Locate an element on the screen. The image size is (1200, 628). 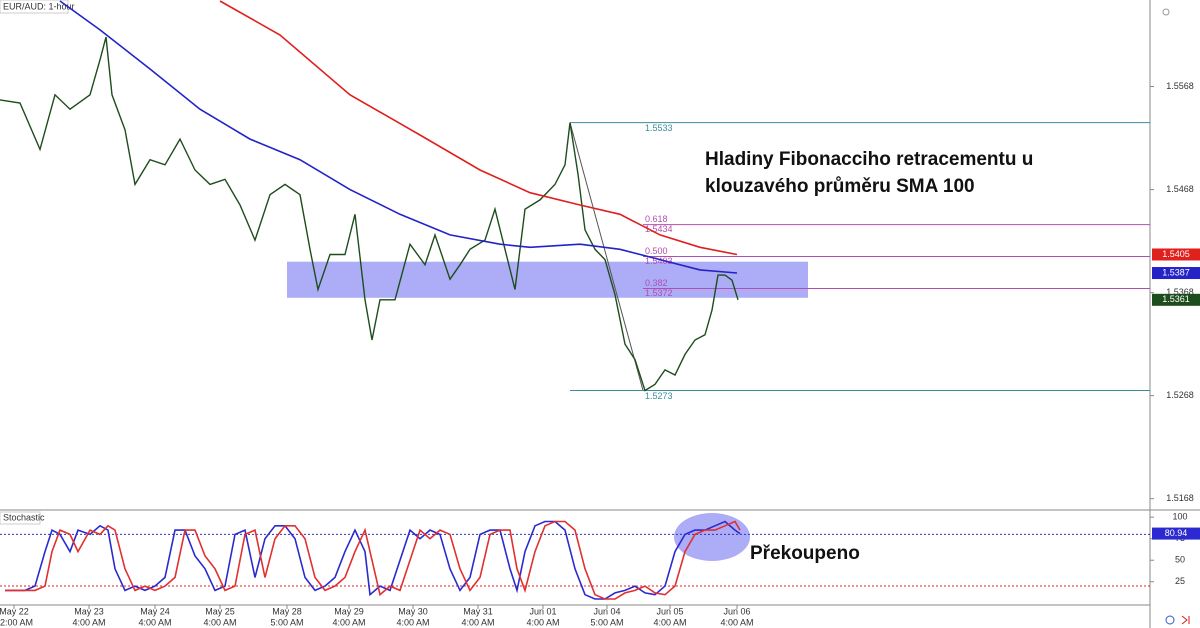
last-value-label: 1.5361 is located at coordinates (1176, 299).